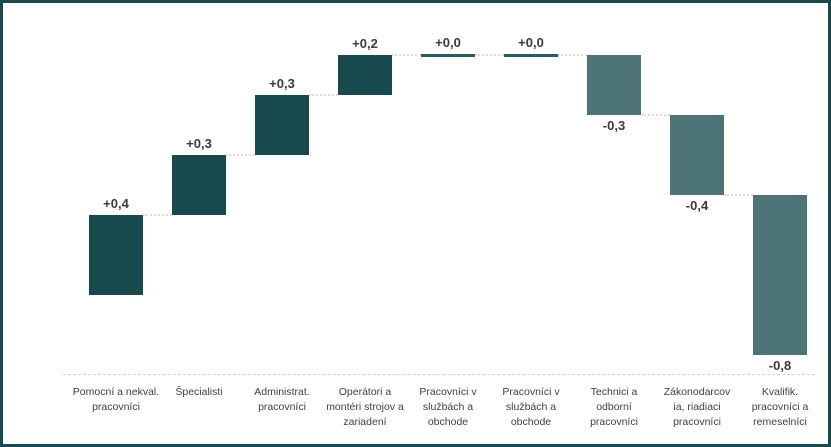  I want to click on bar-value-label: +0,4, so click(116, 203).